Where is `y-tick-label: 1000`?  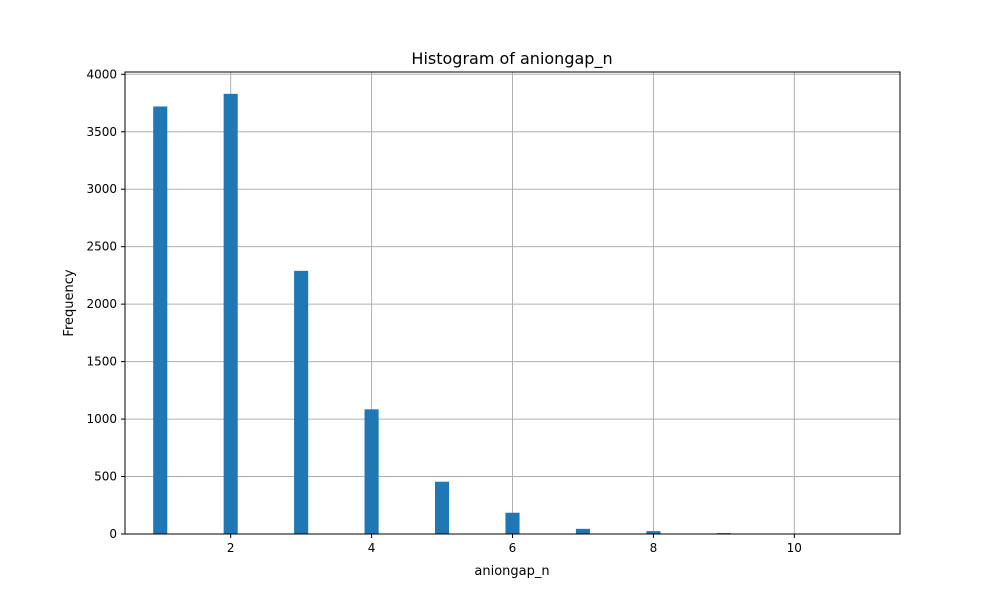 y-tick-label: 1000 is located at coordinates (101, 419).